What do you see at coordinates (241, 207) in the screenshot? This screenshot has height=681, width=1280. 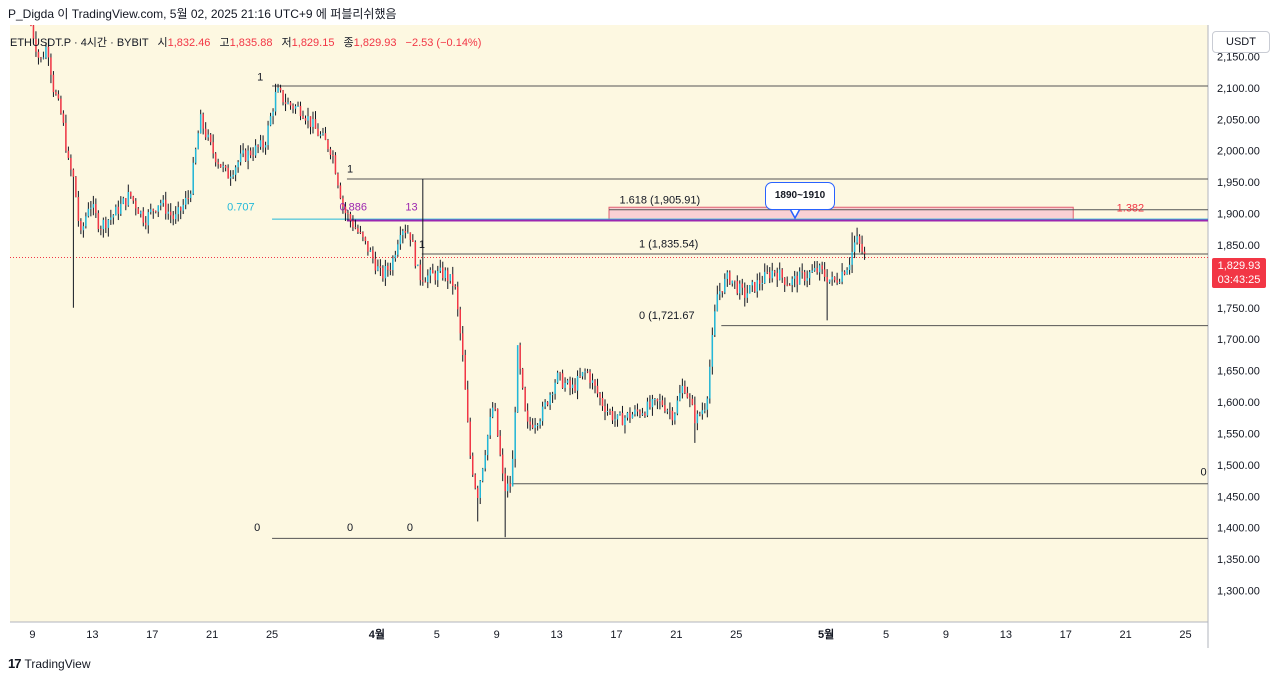 I see `fib-label: 0.707` at bounding box center [241, 207].